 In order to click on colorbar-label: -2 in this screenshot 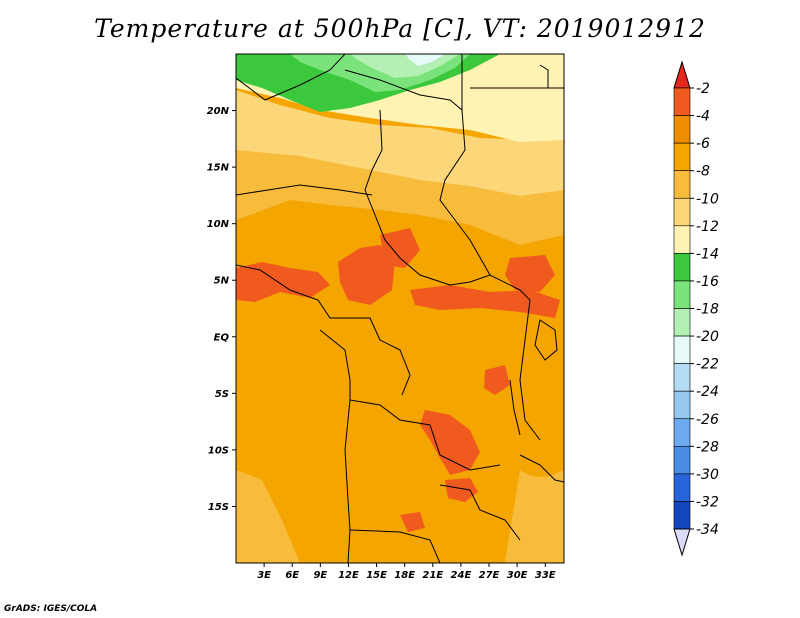, I will do `click(703, 89)`.